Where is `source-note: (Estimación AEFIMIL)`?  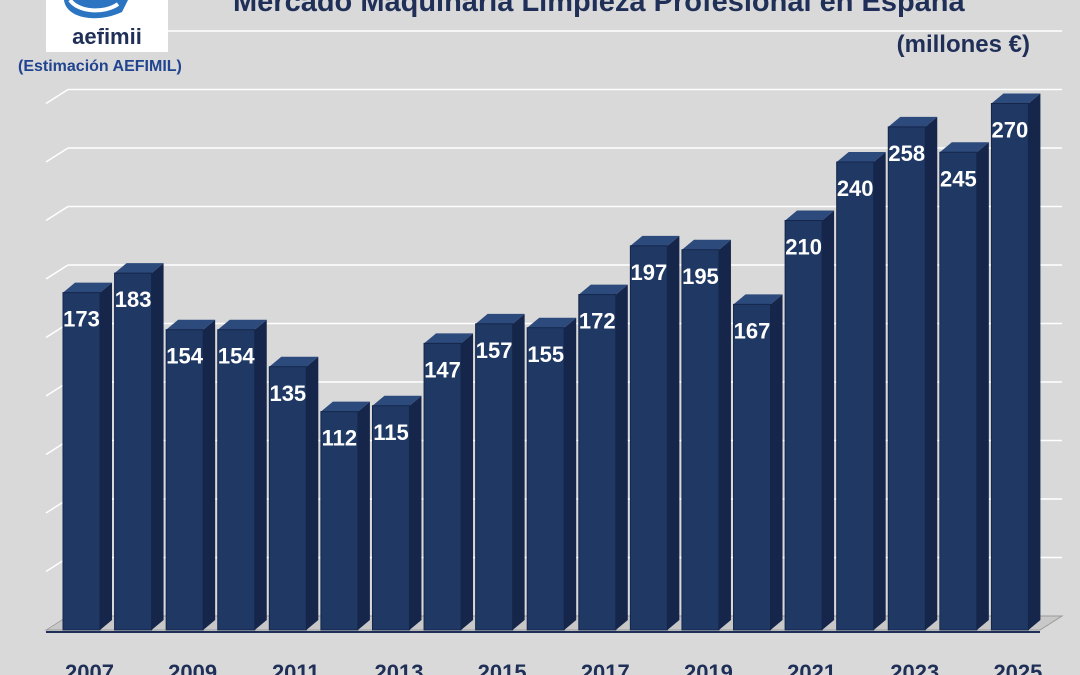
source-note: (Estimación AEFIMIL) is located at coordinates (100, 66).